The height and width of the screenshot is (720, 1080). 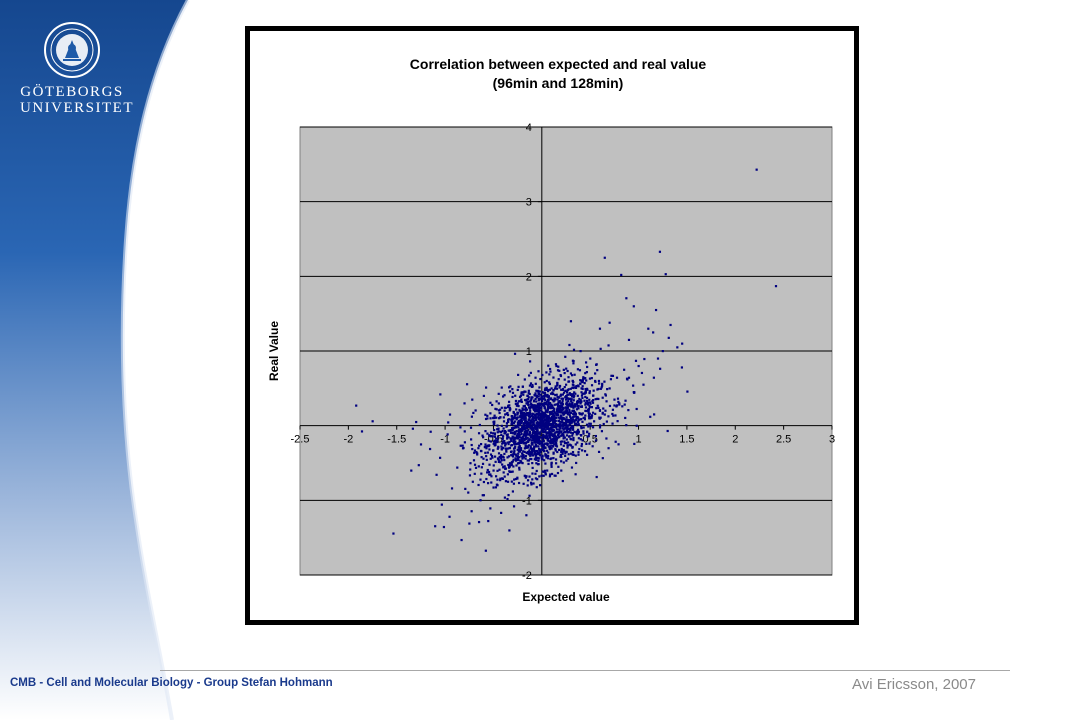 What do you see at coordinates (77, 108) in the screenshot?
I see `university-name-line2: UNIVERSITET` at bounding box center [77, 108].